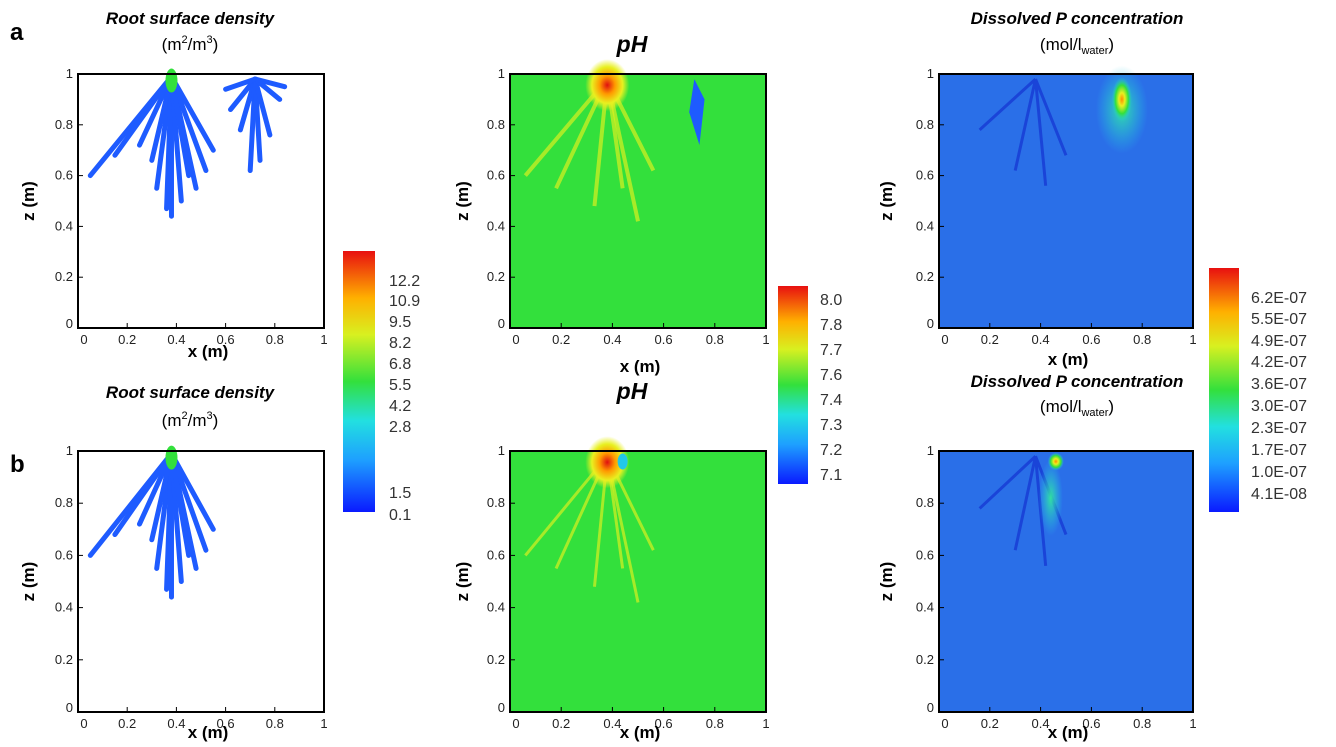  I want to click on colorbar-p-label-2: 4.9E-07, so click(1279, 341).